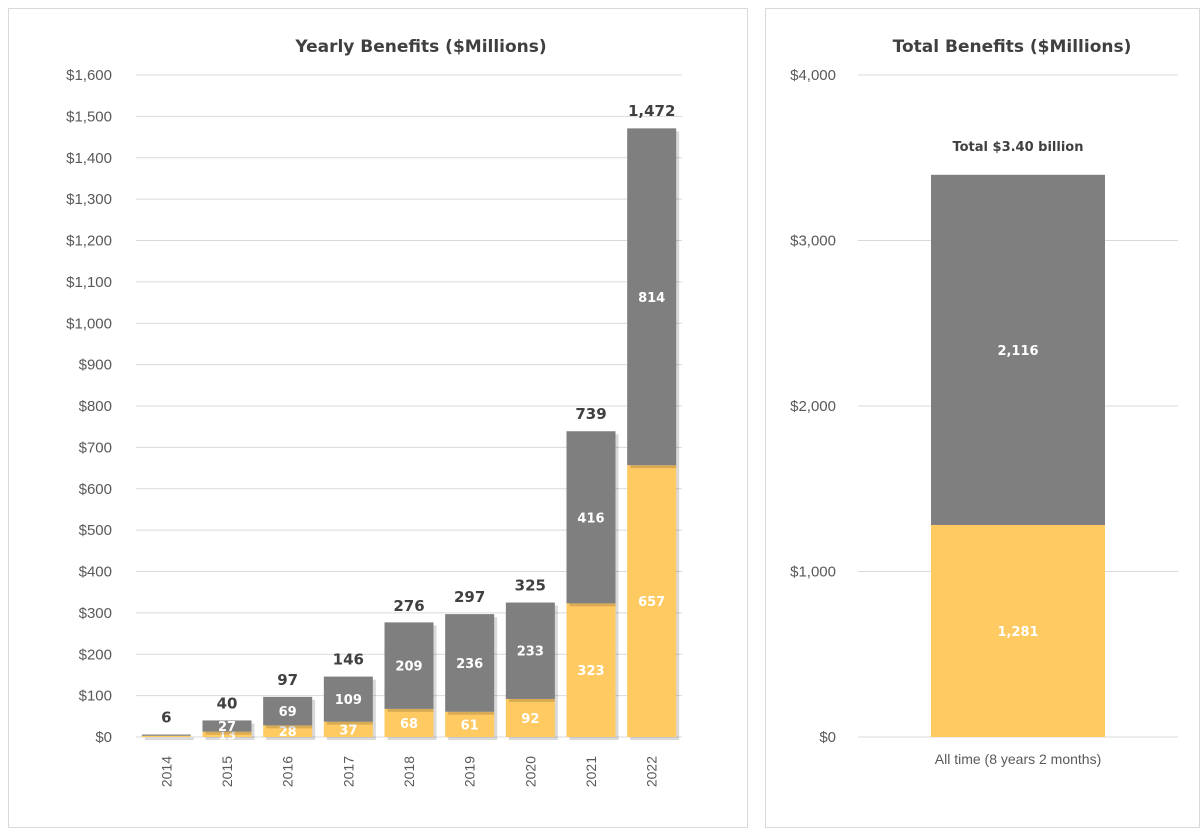 The width and height of the screenshot is (1201, 829). What do you see at coordinates (166, 771) in the screenshot?
I see `x-tick-label: 2014` at bounding box center [166, 771].